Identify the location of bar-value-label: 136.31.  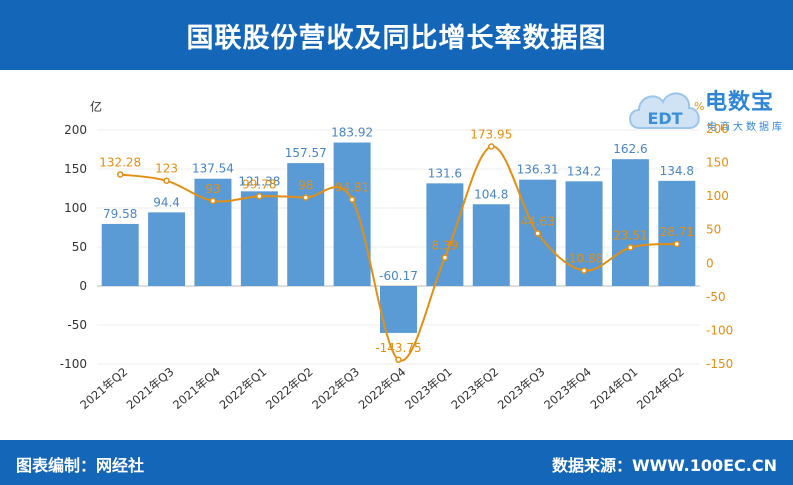
(538, 170).